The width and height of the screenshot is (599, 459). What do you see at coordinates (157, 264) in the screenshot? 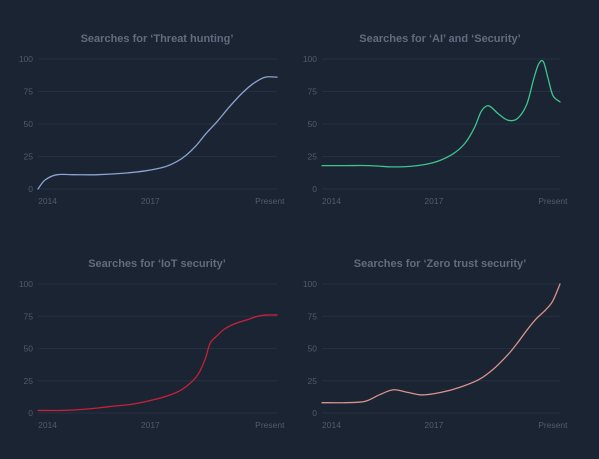
I see `panel-title: Searches for ‘IoT security’` at bounding box center [157, 264].